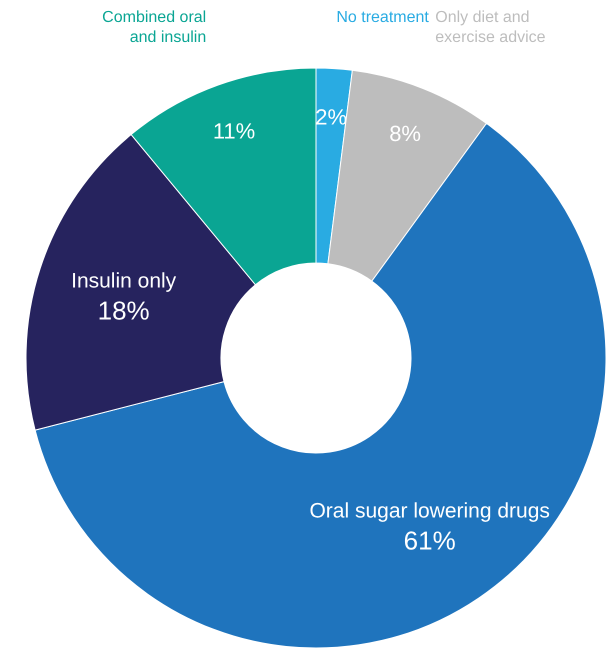  Describe the element at coordinates (429, 510) in the screenshot. I see `slice-label: Oral sugar lowering drugs` at that location.